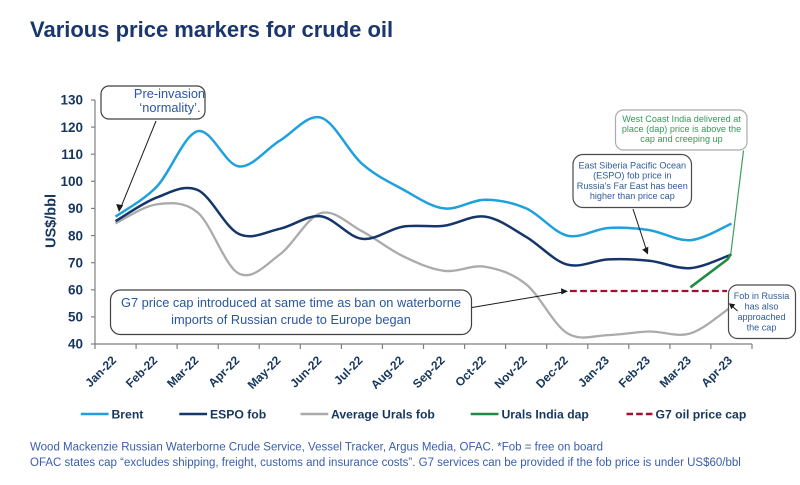 This screenshot has height=485, width=800. I want to click on svg-text: G7 oil price cap, so click(701, 415).